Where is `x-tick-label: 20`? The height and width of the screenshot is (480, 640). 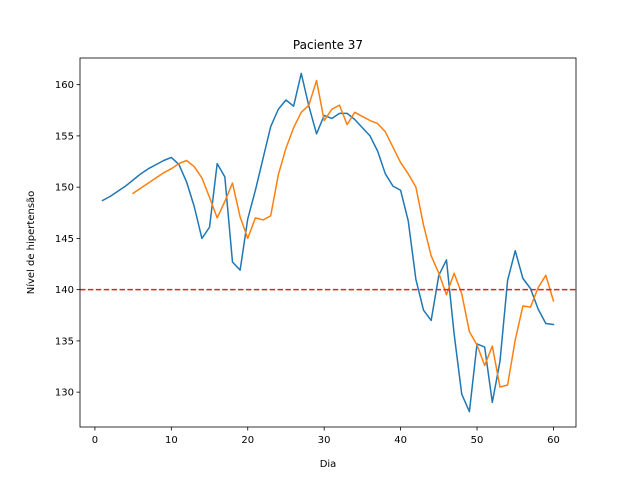 x-tick-label: 20 is located at coordinates (247, 440).